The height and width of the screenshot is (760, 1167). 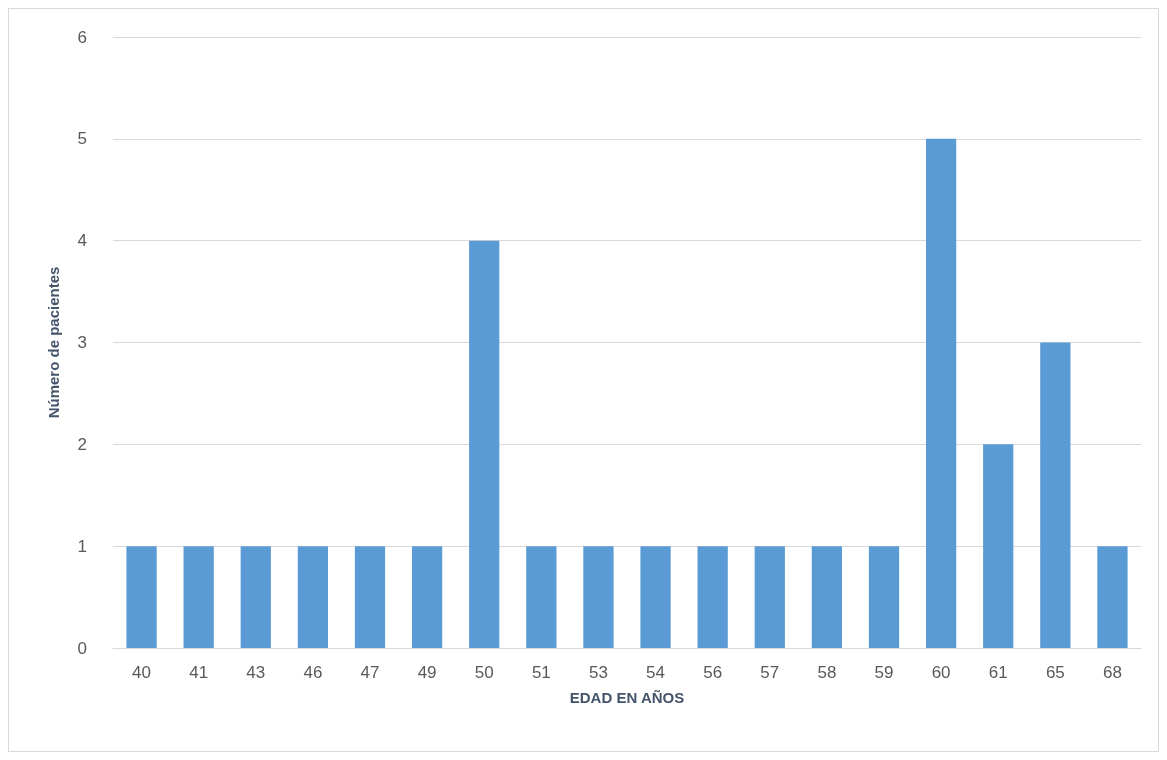 What do you see at coordinates (541, 672) in the screenshot?
I see `x-tick-label: 51` at bounding box center [541, 672].